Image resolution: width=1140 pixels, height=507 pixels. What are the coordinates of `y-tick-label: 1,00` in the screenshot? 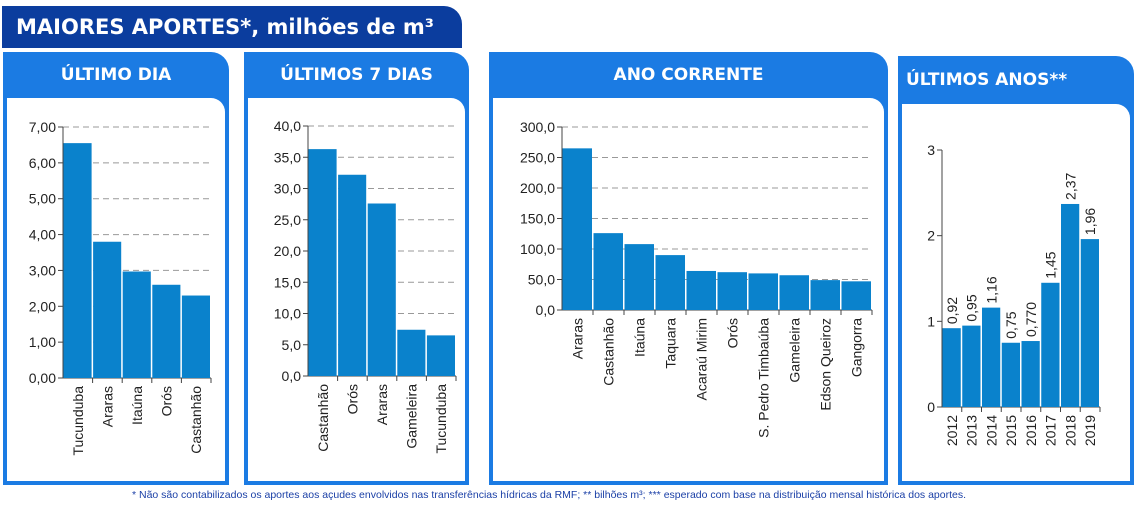 It's located at (42, 342).